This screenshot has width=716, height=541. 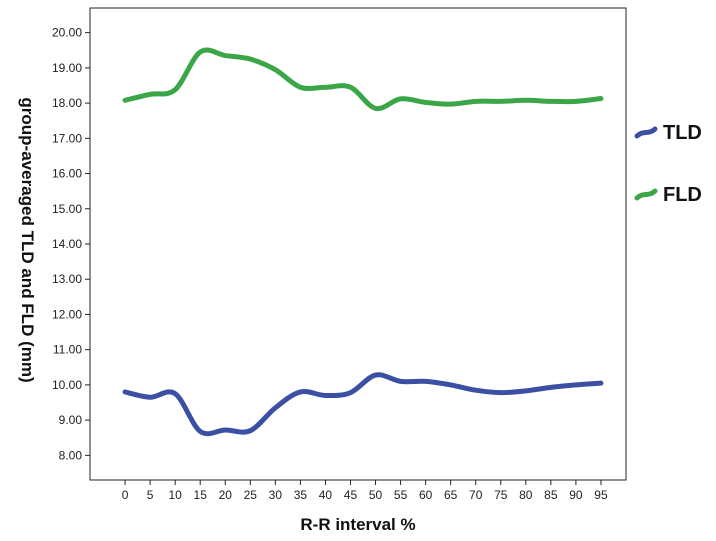 I want to click on legend-swatch-fld, so click(x=646, y=194).